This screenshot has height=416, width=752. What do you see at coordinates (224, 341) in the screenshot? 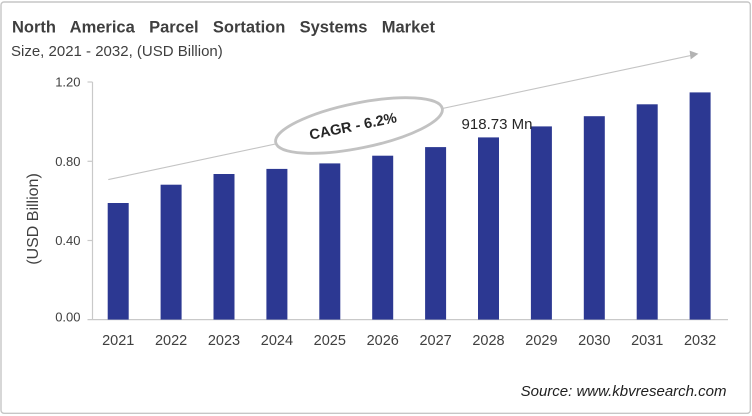
I see `svg-text: 2023` at bounding box center [224, 341].